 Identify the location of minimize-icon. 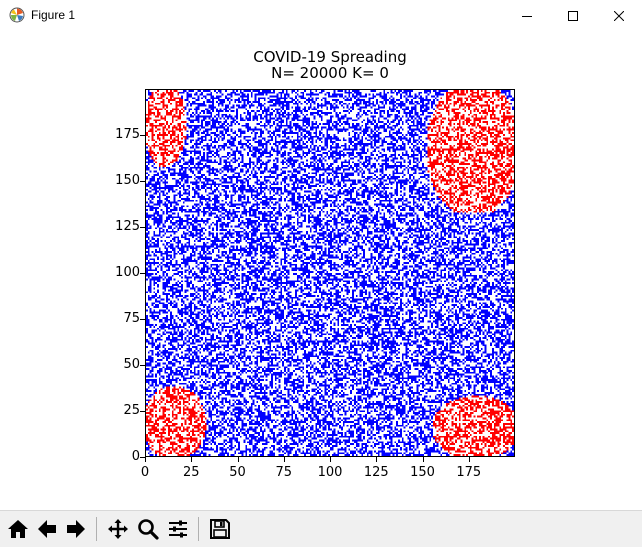
(527, 16).